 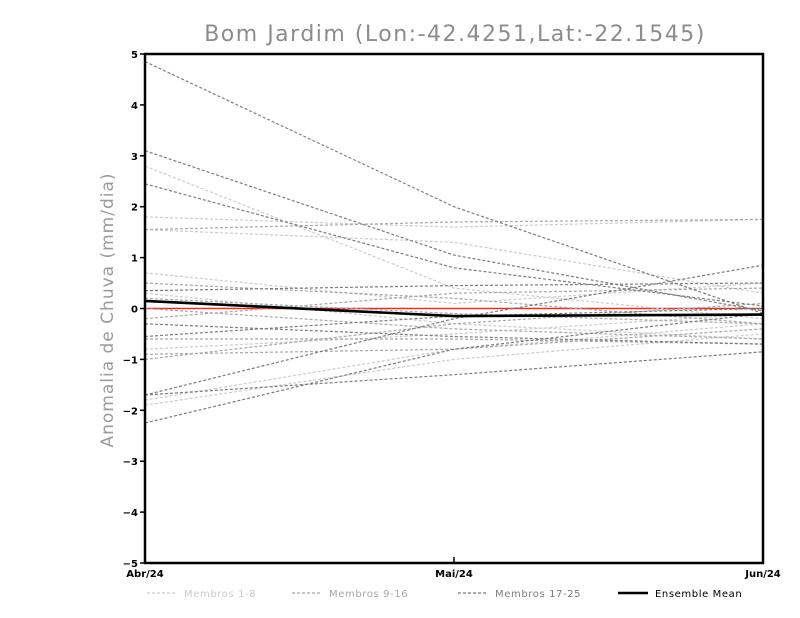 What do you see at coordinates (130, 360) in the screenshot?
I see `y-tick-label: −1` at bounding box center [130, 360].